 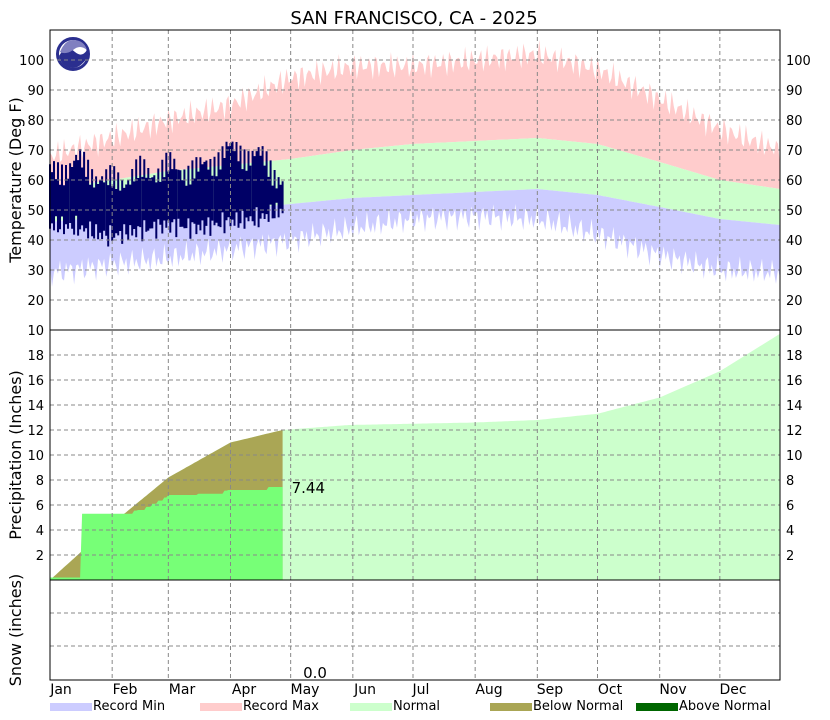 I want to click on snow-axis-title: Snow (inches), so click(x=15, y=630).